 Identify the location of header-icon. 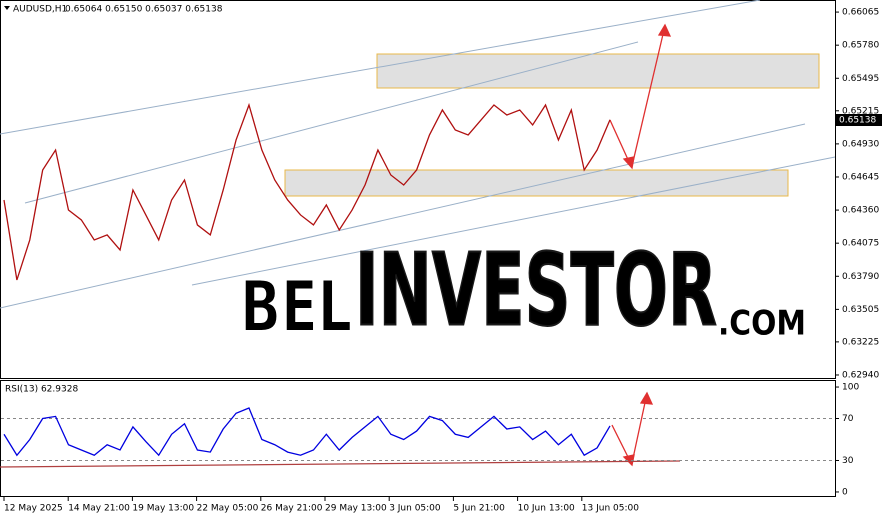
(7, 8).